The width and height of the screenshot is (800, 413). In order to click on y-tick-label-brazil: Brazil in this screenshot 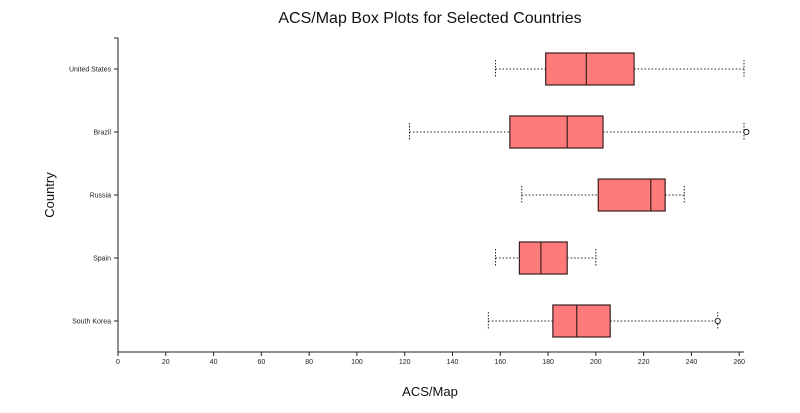, I will do `click(102, 133)`.